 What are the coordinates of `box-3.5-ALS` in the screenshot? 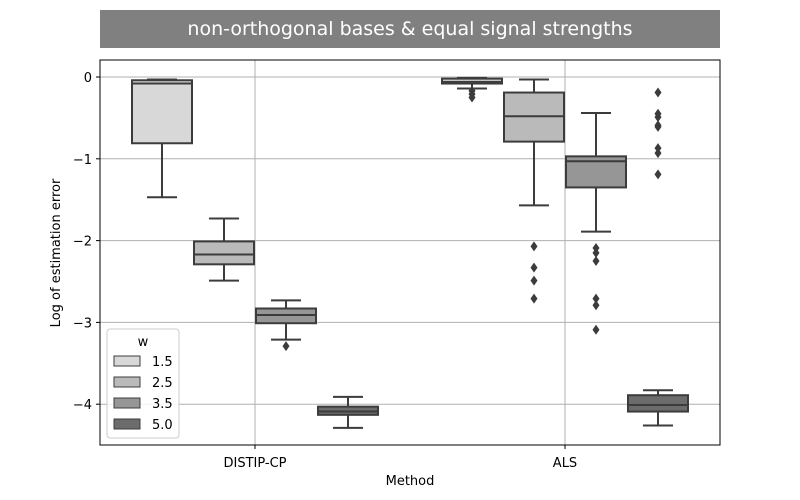 It's located at (596, 223).